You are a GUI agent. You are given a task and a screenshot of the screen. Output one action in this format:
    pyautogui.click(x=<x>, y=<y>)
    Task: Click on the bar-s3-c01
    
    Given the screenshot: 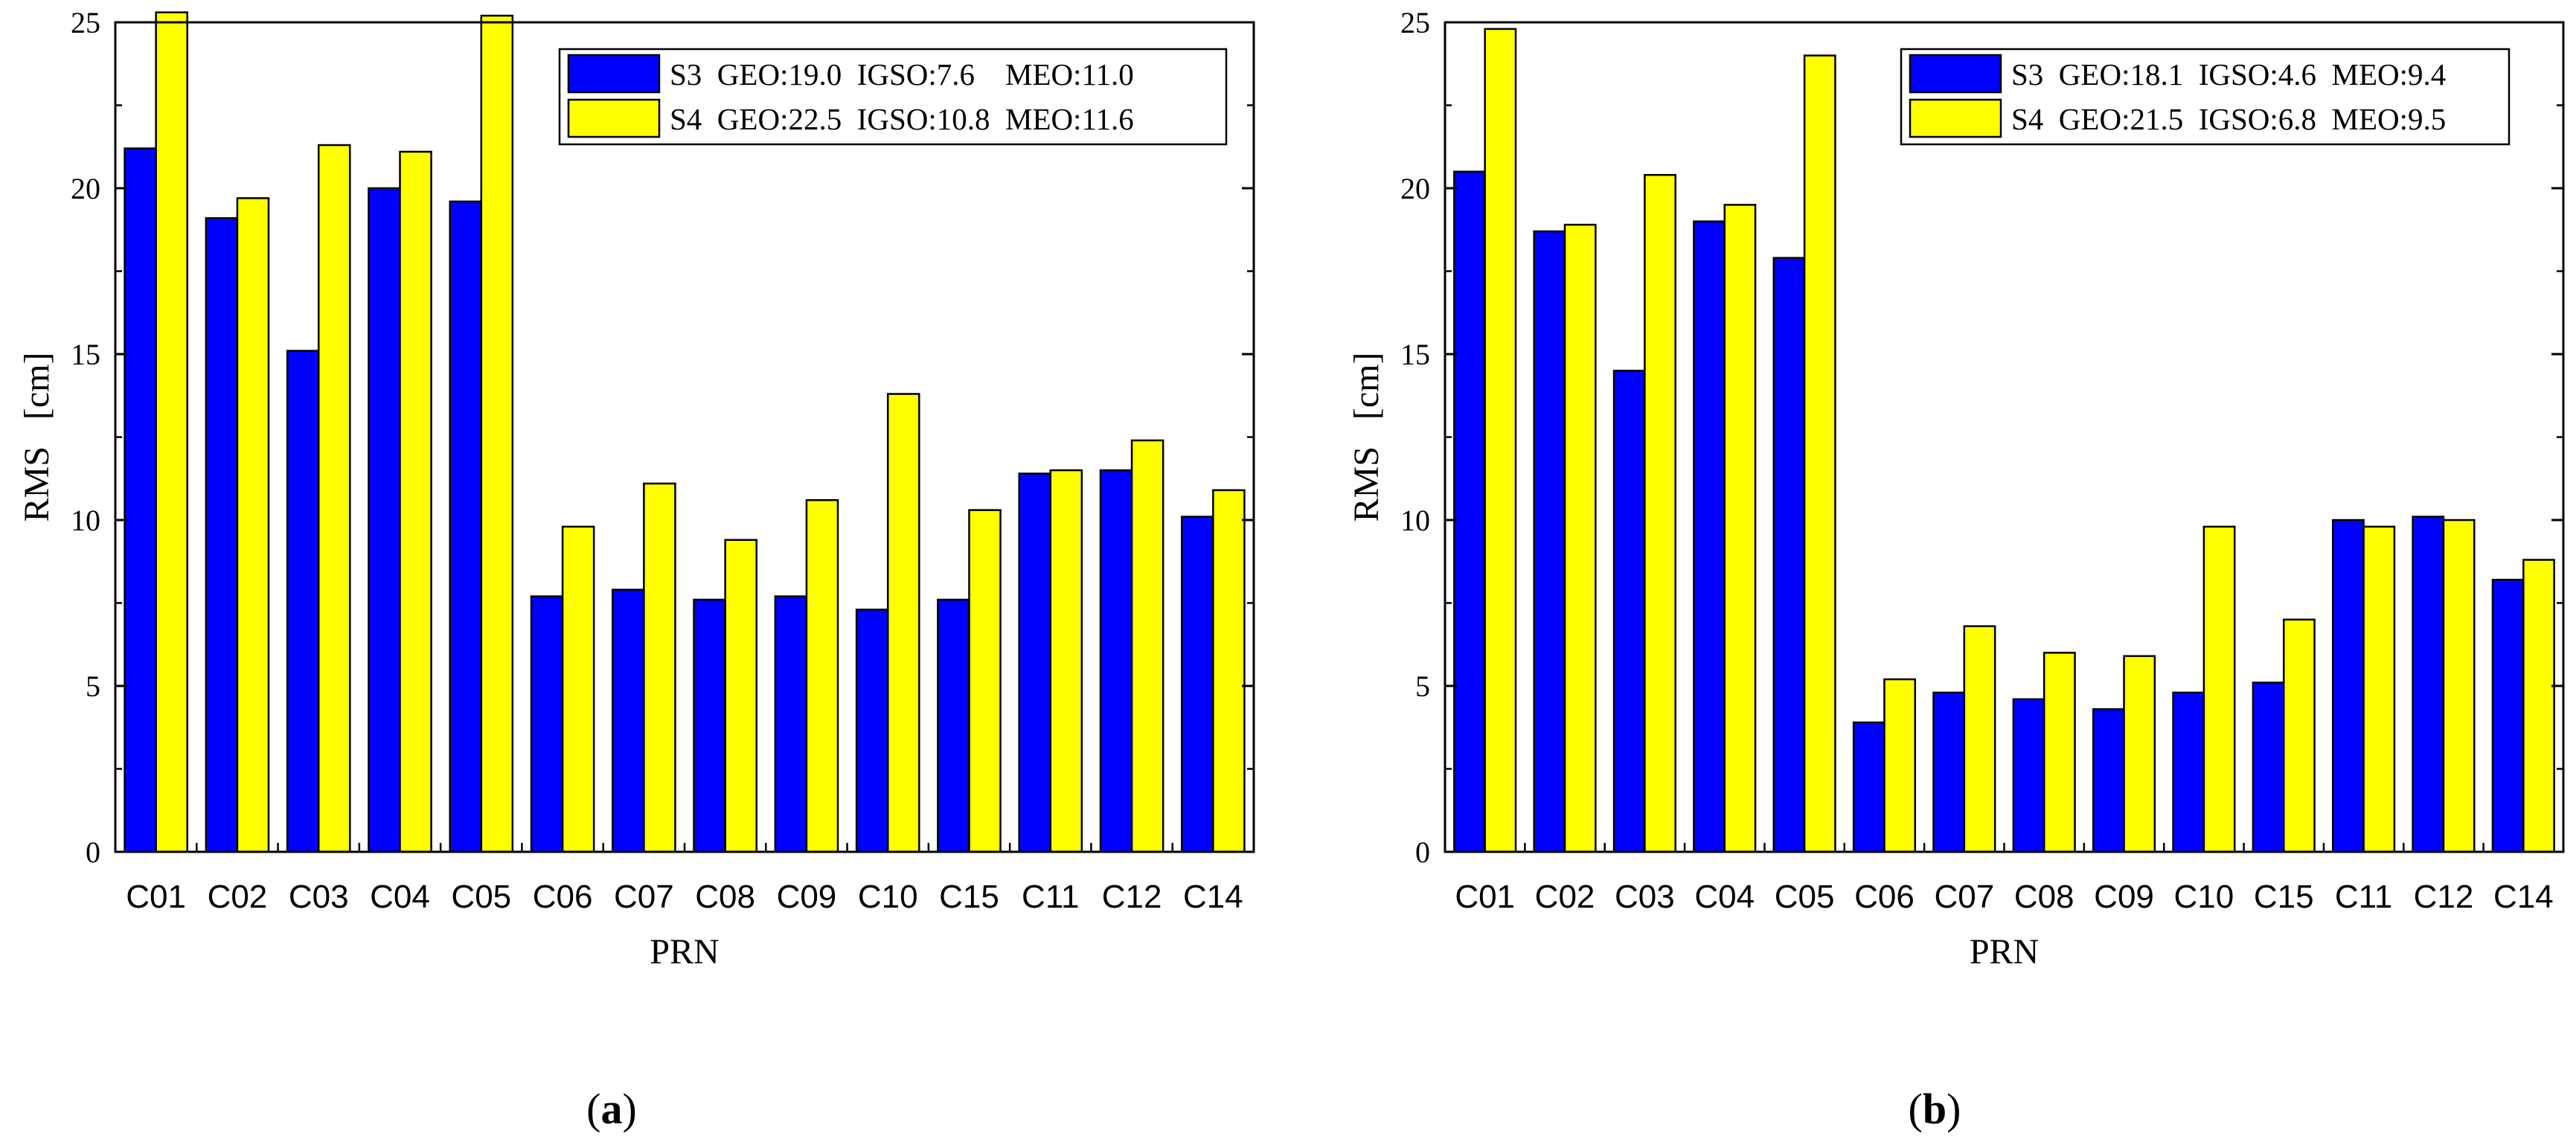 What is the action you would take?
    pyautogui.click(x=1469, y=512)
    